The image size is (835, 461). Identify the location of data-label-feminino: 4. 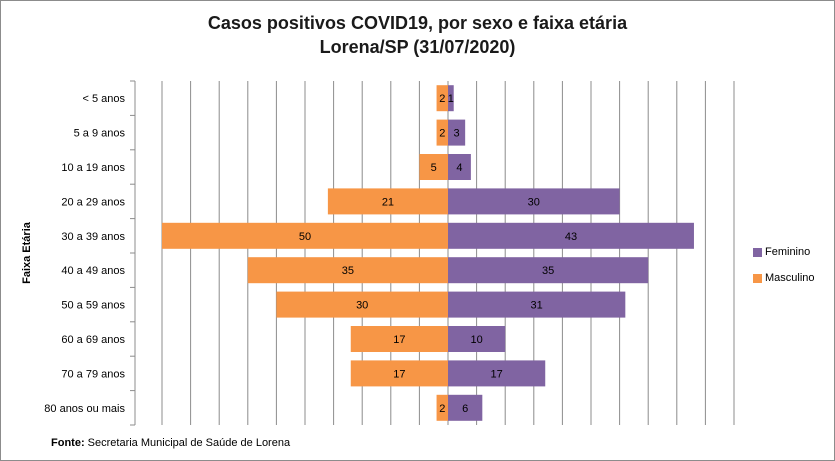
(459, 168).